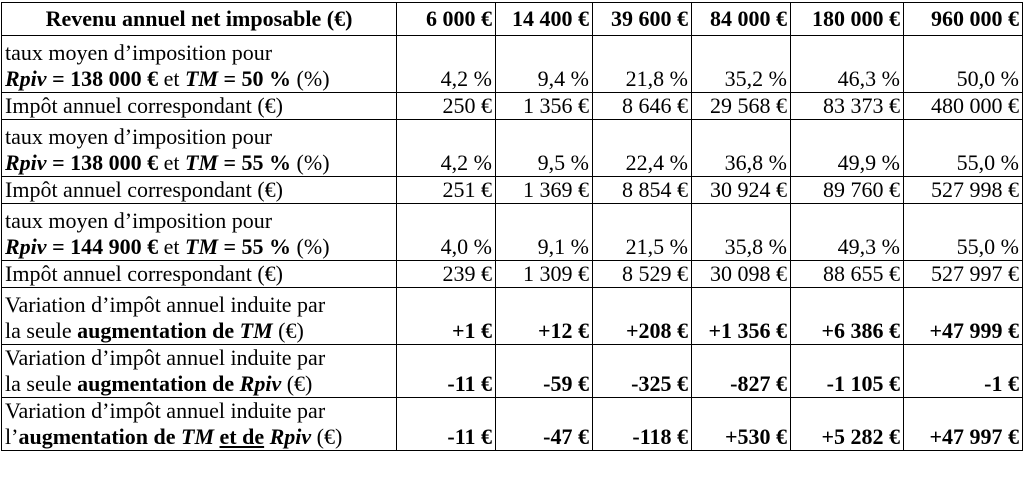  What do you see at coordinates (642, 274) in the screenshot?
I see `table-cell: 8 529 €` at bounding box center [642, 274].